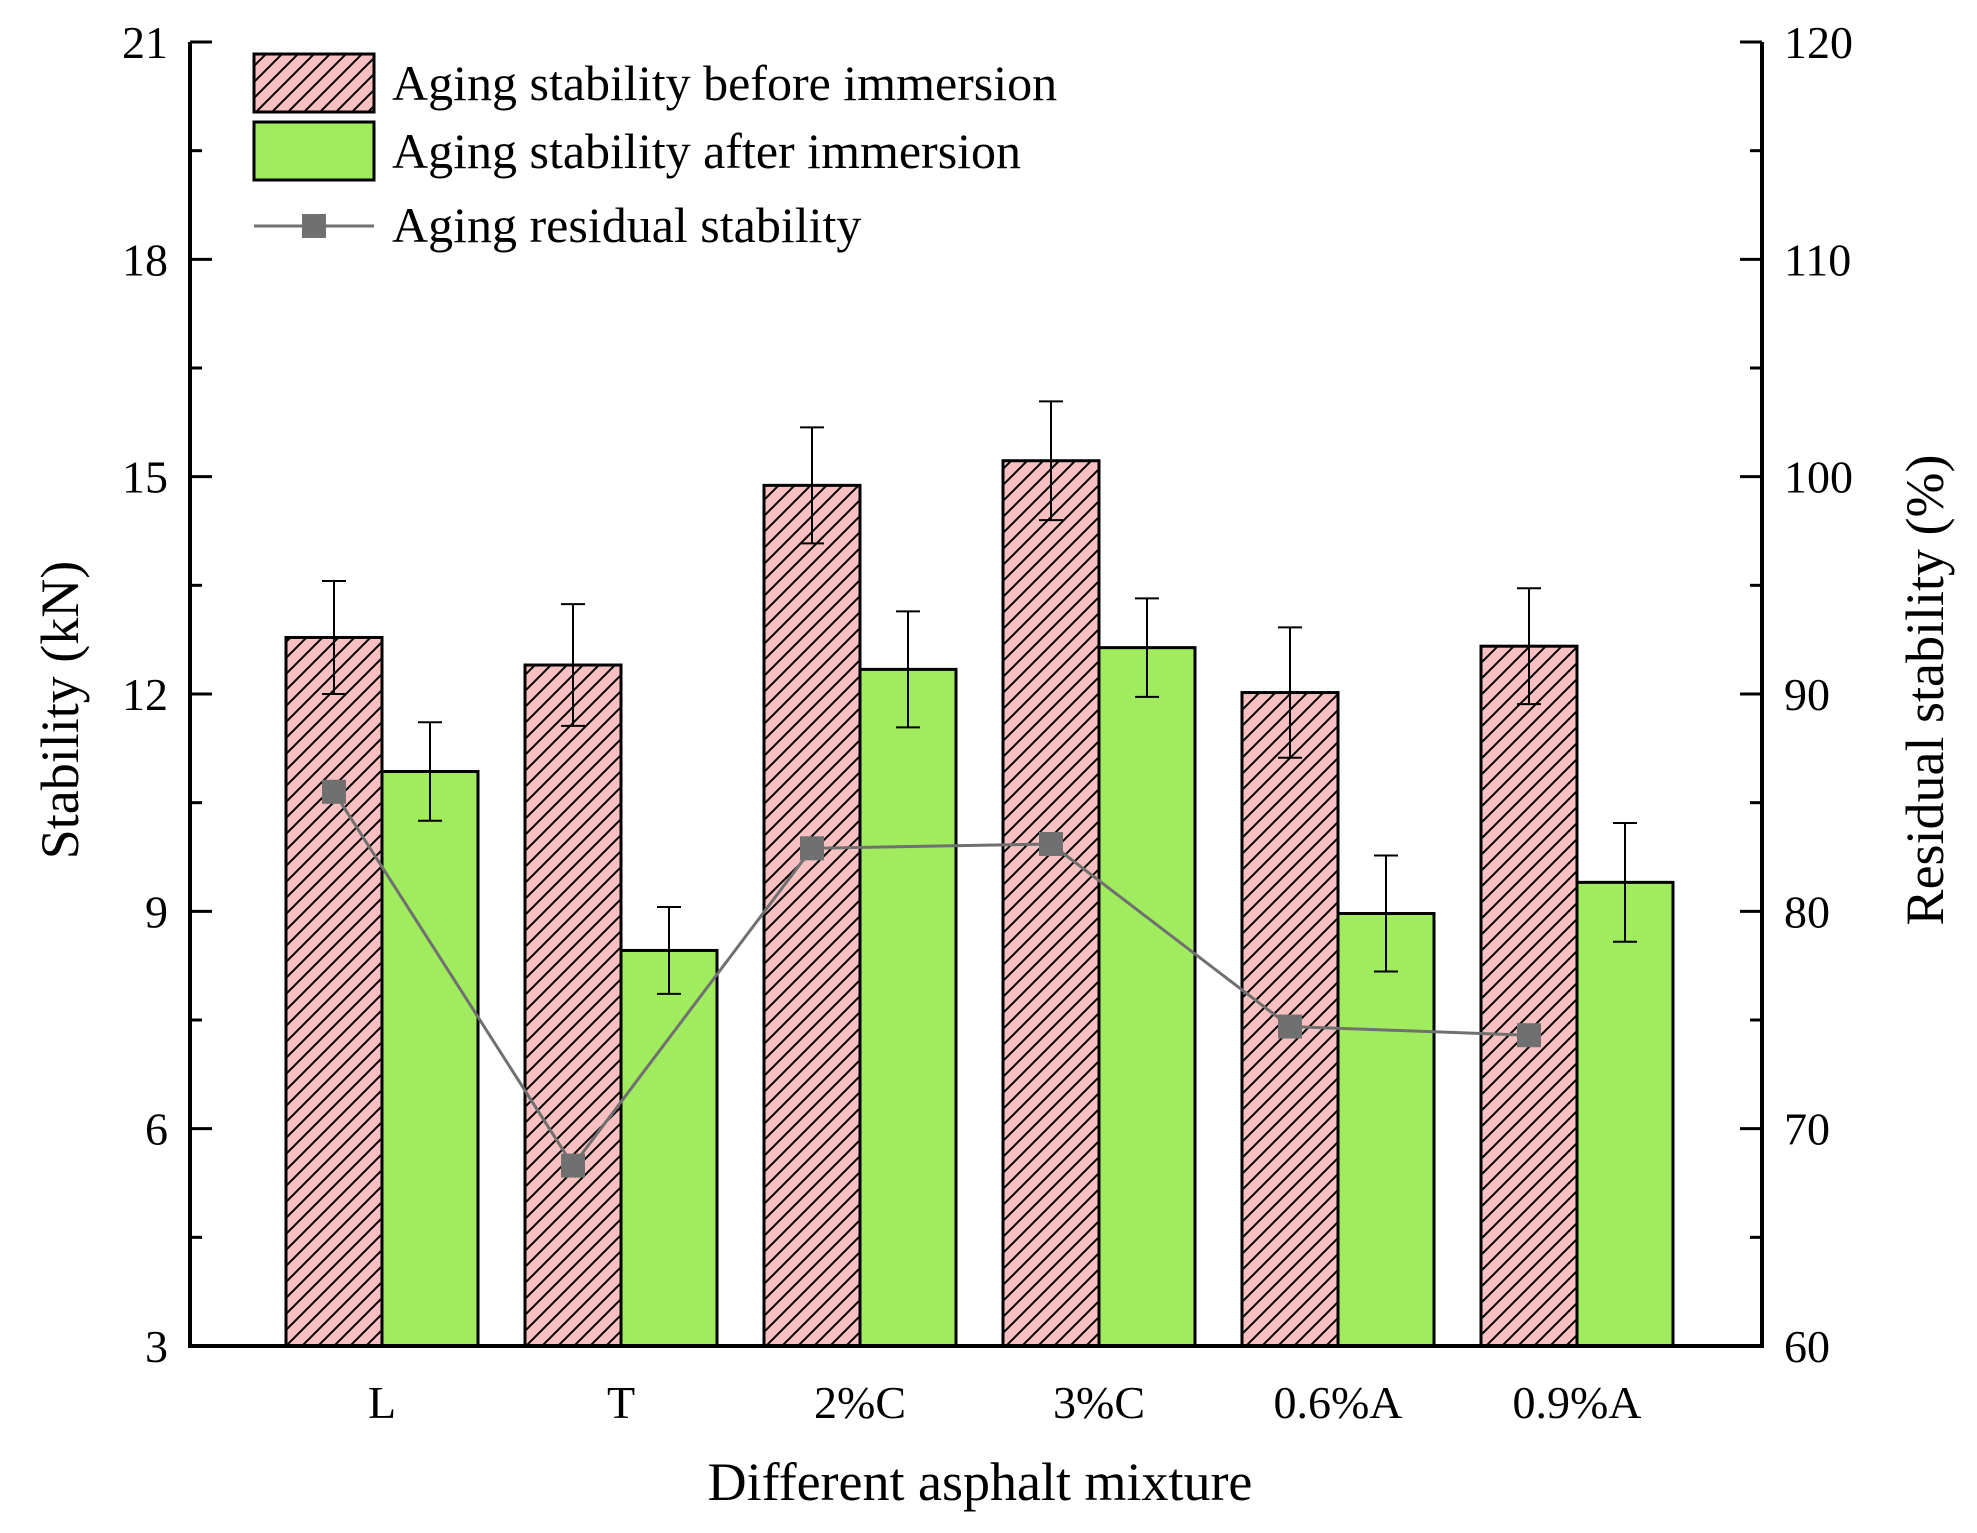  I want to click on legend-label-after: Aging stability after immersion, so click(706, 151).